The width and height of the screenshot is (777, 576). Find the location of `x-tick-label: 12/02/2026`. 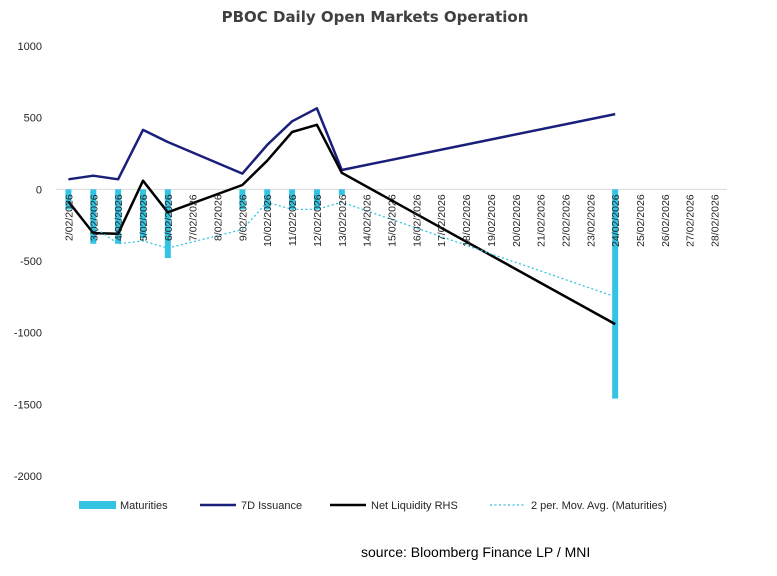

x-tick-label: 12/02/2026 is located at coordinates (318, 220).